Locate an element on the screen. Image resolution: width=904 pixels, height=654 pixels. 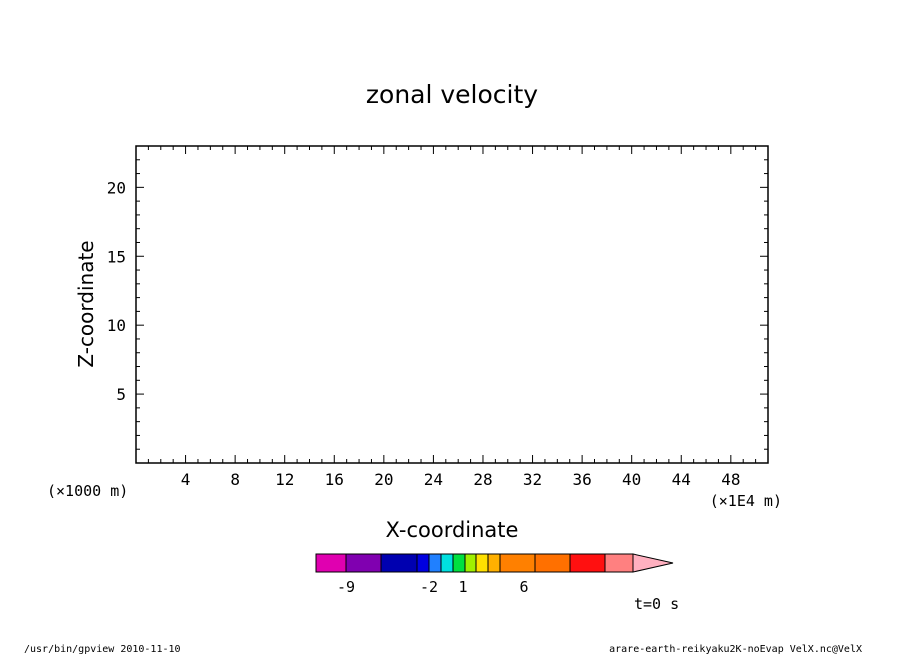
x-tick-label: 8 is located at coordinates (235, 479).